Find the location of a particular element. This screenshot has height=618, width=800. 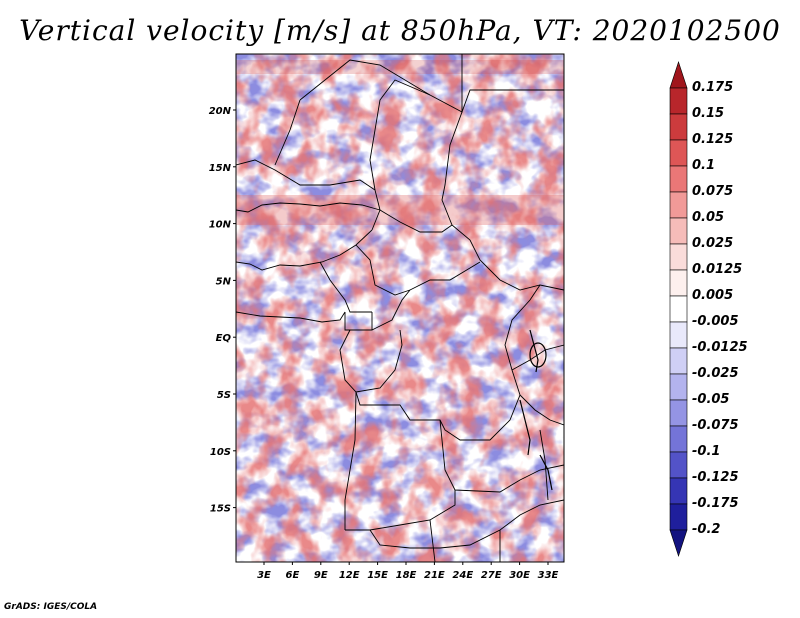

longitude-axis: 3E 6E 9E 12E 15E 18E 21E 24E 27E 30E 33E is located at coordinates (408, 571).